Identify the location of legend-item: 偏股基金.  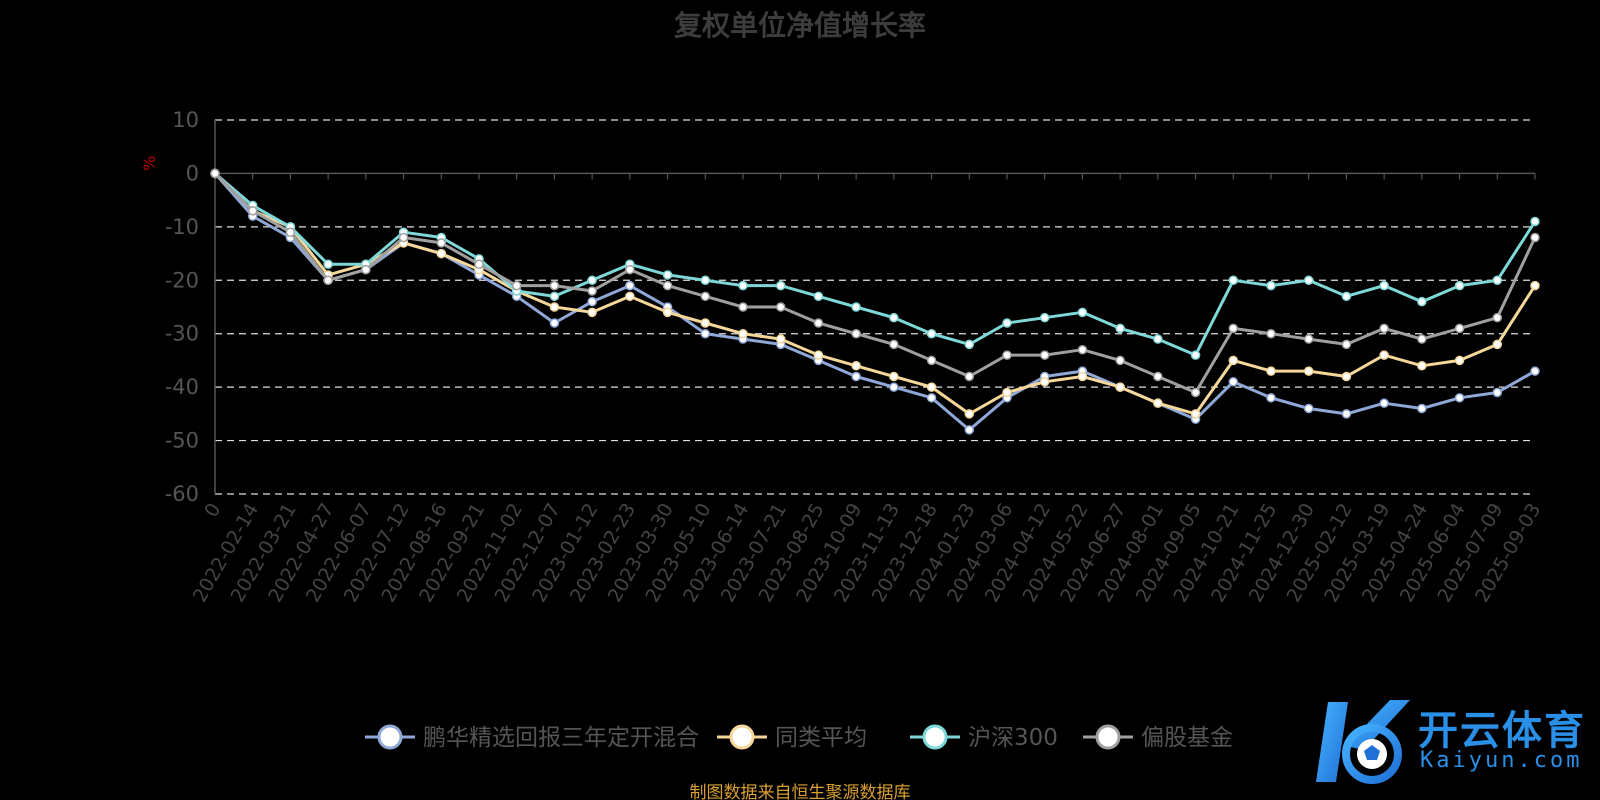
(1158, 737).